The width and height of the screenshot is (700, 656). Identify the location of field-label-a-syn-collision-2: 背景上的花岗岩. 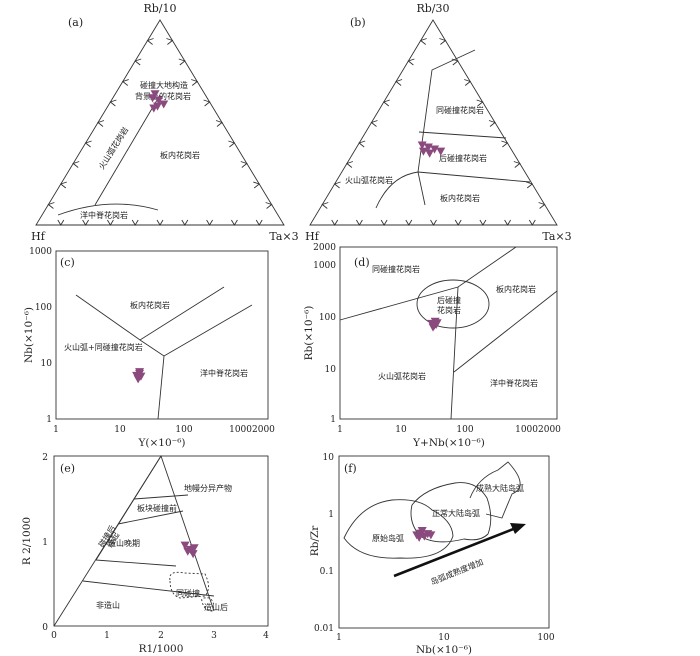
(163, 96).